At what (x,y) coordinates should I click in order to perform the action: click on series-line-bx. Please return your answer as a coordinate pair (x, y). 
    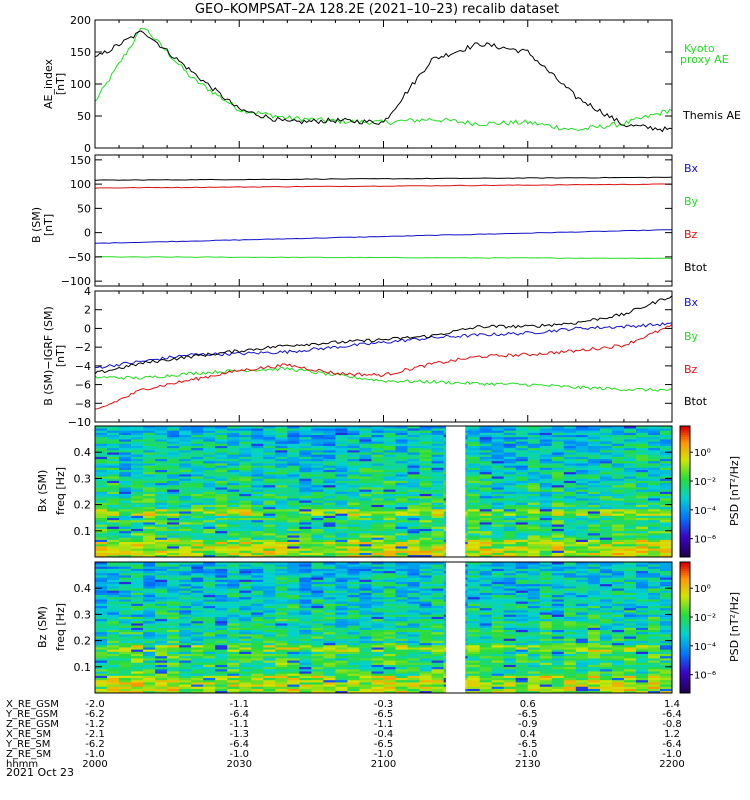
    Looking at the image, I should click on (383, 345).